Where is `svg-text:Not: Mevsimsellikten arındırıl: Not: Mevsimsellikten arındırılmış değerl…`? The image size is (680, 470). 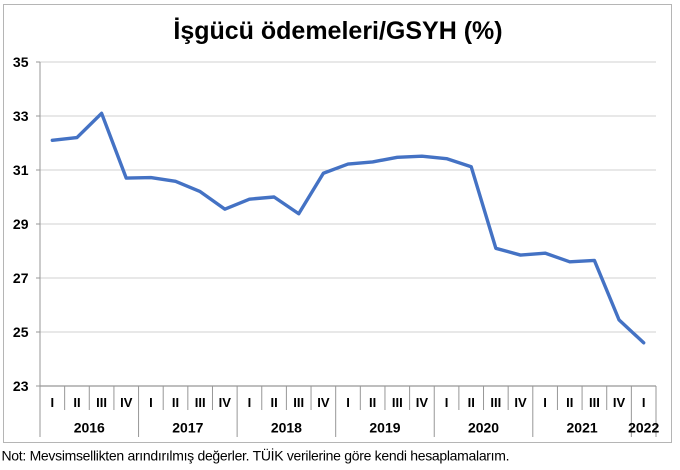 svg-text:Not: Mevsimsellikten arındırıl: Not: Mevsimsellikten arındırılmış değerl… is located at coordinates (256, 455).